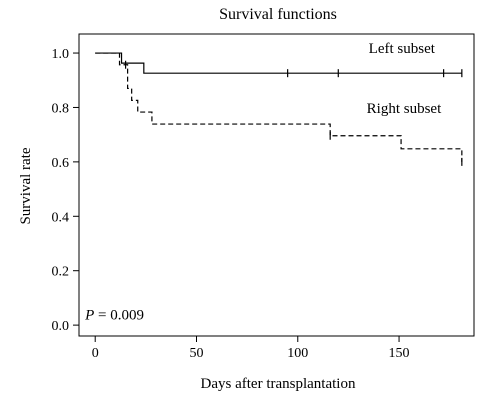 The width and height of the screenshot is (500, 404). I want to click on y-axis-label: Survival rate, so click(26, 185).